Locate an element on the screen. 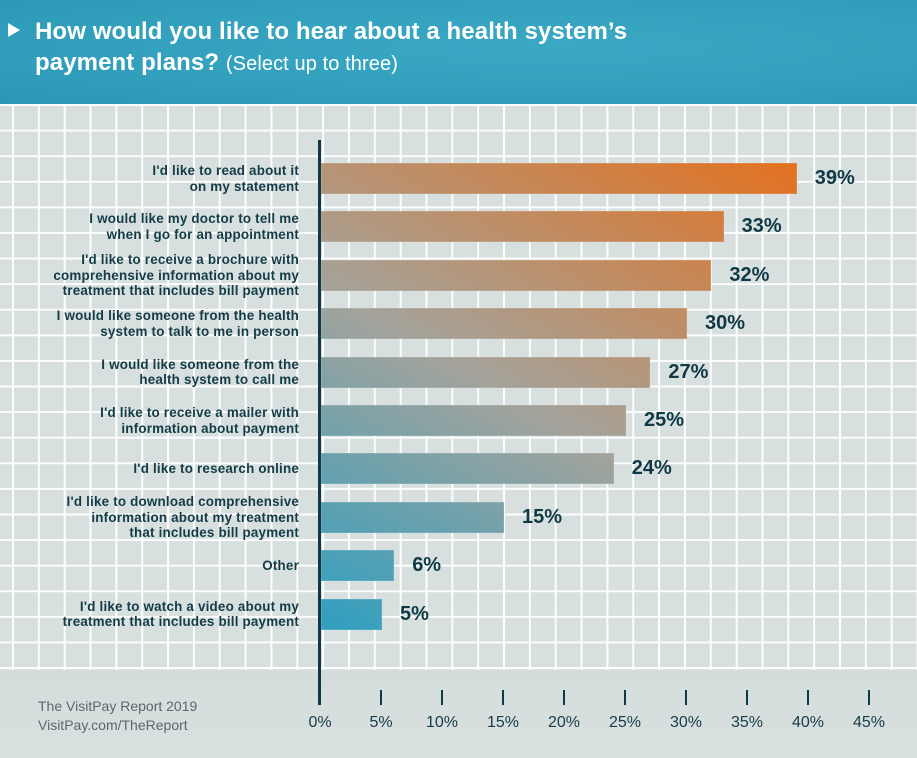 The image size is (917, 758). x-axis-tick-label: 25% is located at coordinates (625, 722).